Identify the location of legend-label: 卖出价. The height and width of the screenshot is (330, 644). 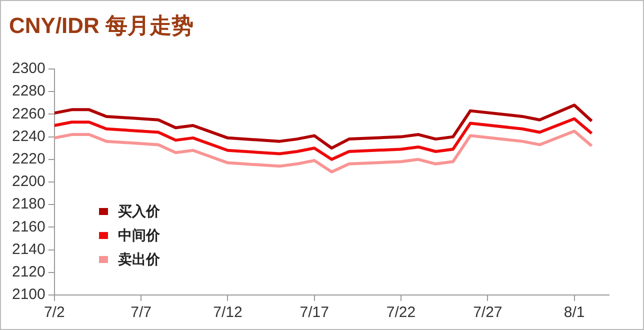
(139, 259).